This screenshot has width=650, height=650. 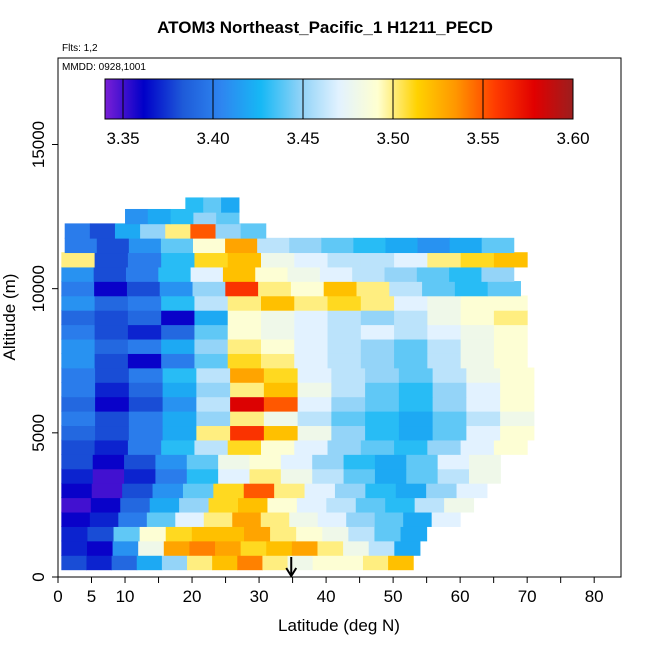 I want to click on latitude-marker, so click(x=291, y=567).